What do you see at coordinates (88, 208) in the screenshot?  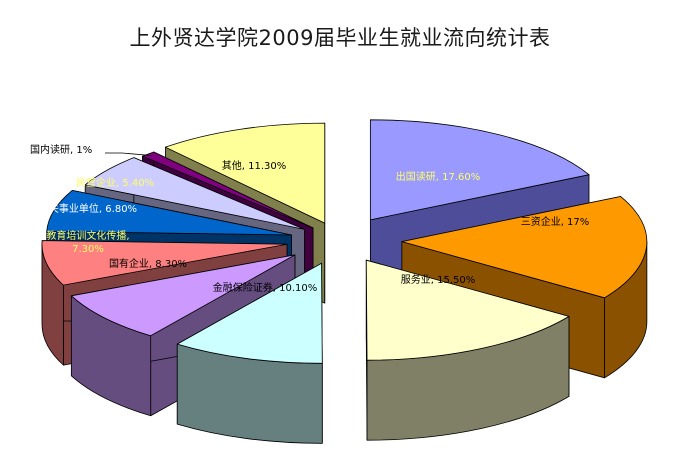 I see `slice-label: 机关事业单位, 6.80%` at bounding box center [88, 208].